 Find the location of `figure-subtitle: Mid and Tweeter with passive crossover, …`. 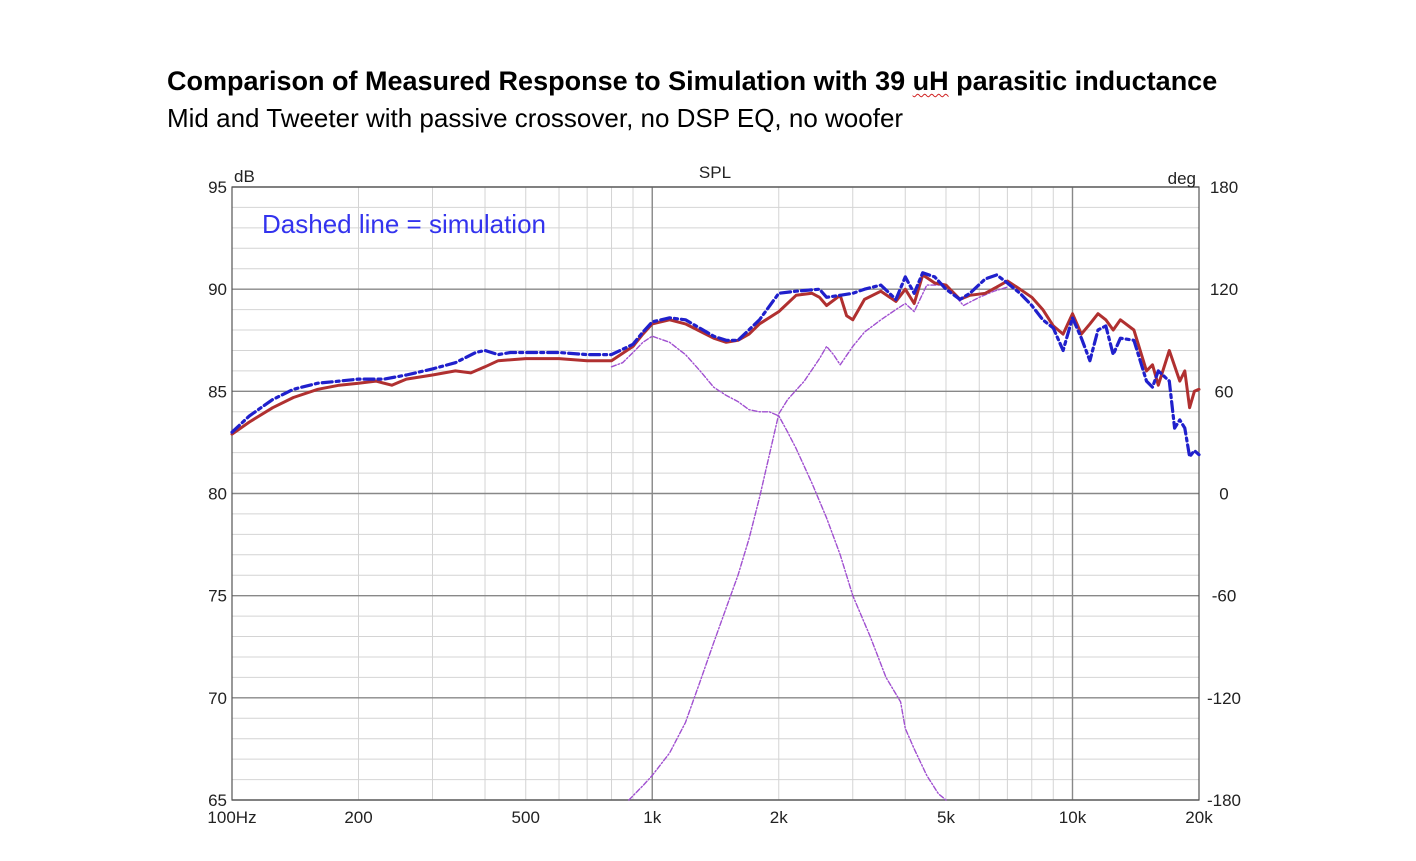

figure-subtitle: Mid and Tweeter with passive crossover, … is located at coordinates (535, 118).